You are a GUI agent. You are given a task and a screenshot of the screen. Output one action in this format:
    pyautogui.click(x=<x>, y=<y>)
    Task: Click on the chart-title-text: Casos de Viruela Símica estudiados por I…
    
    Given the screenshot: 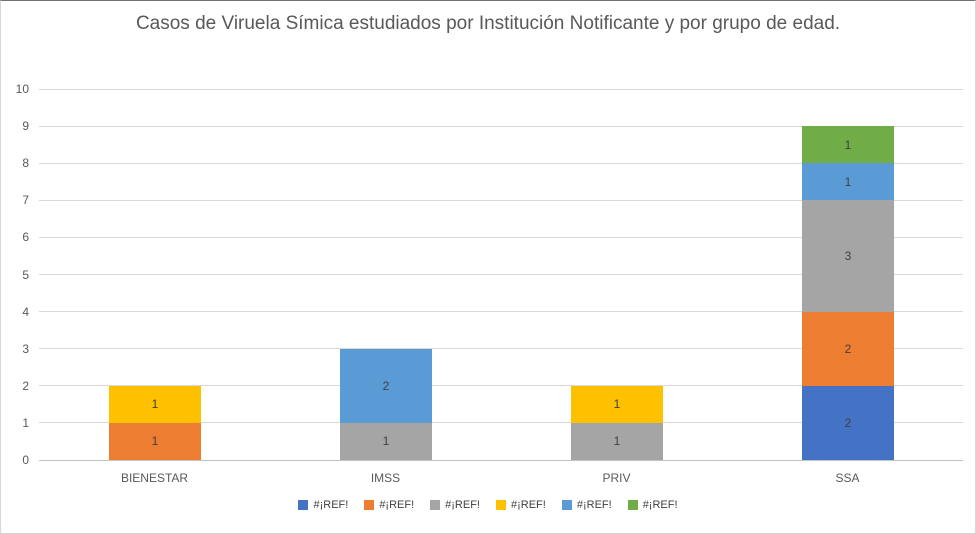 What is the action you would take?
    pyautogui.click(x=488, y=23)
    